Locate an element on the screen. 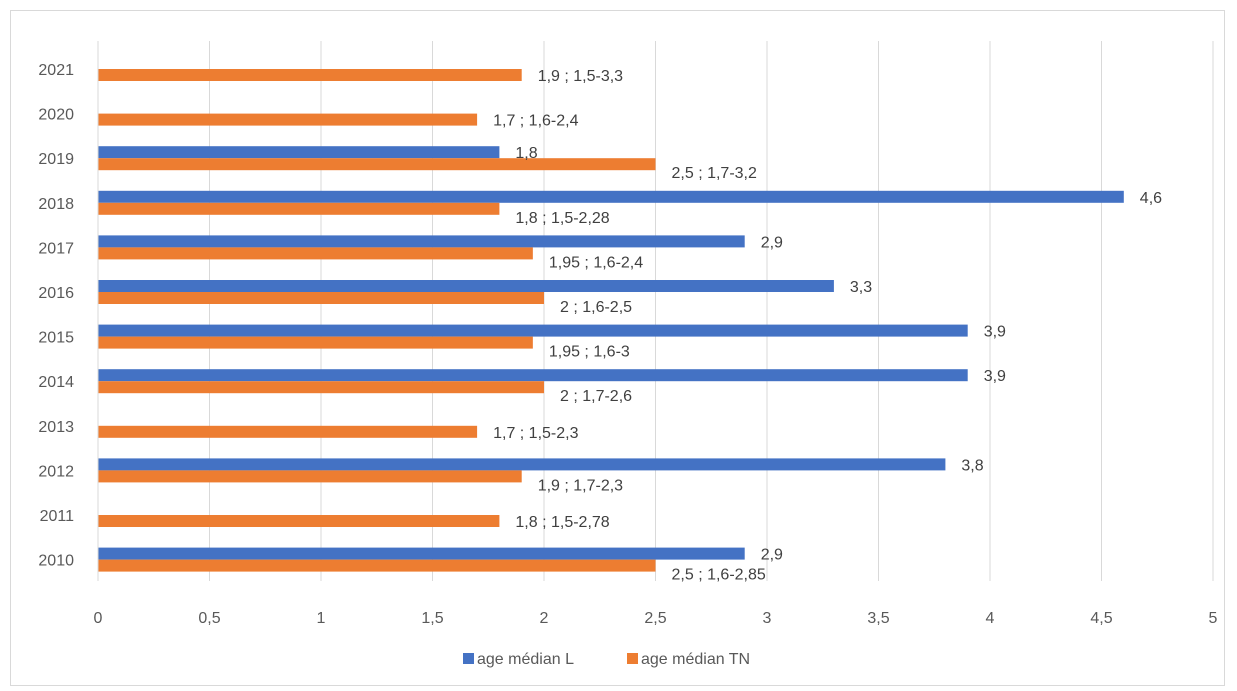 The image size is (1237, 691). legend-label-tn: age médian TN is located at coordinates (695, 659).